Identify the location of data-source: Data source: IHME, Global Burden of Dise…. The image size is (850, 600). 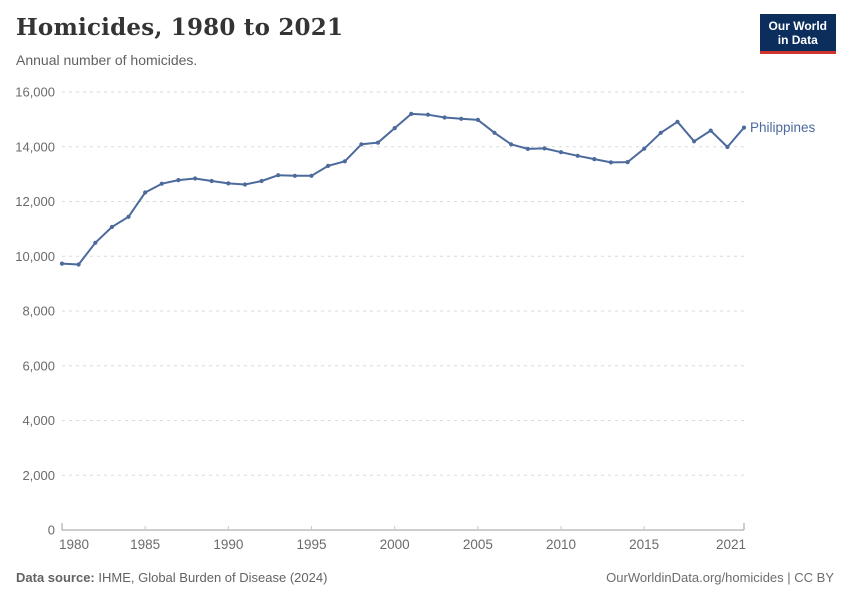
(171, 577).